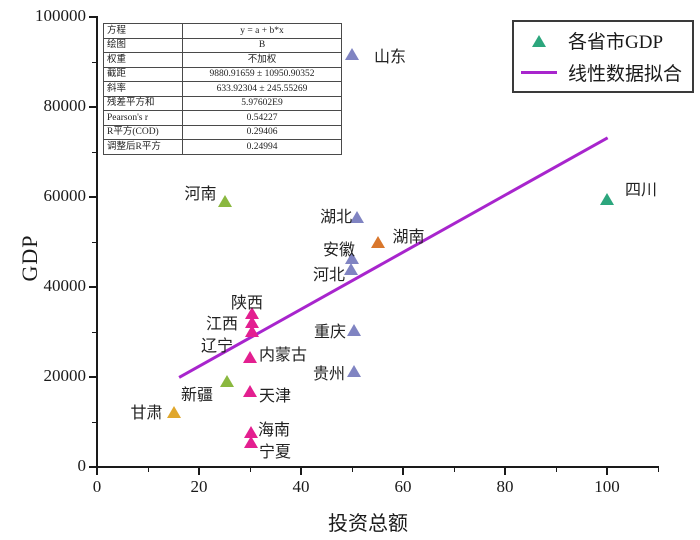 This screenshot has height=540, width=700. I want to click on y-axis-line, so click(96, 242).